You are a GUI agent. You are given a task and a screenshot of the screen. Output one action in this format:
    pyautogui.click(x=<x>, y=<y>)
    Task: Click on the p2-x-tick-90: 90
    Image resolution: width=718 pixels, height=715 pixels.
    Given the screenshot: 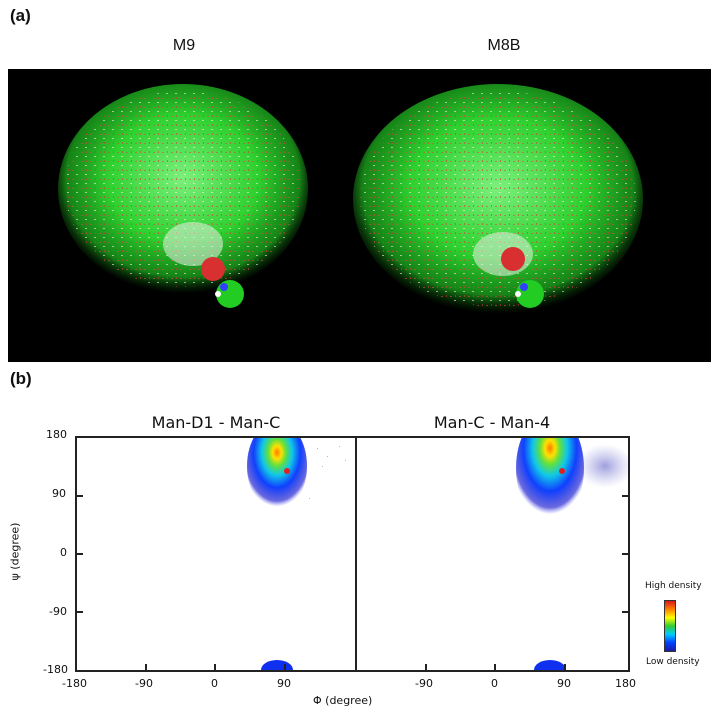 What is the action you would take?
    pyautogui.click(x=564, y=683)
    